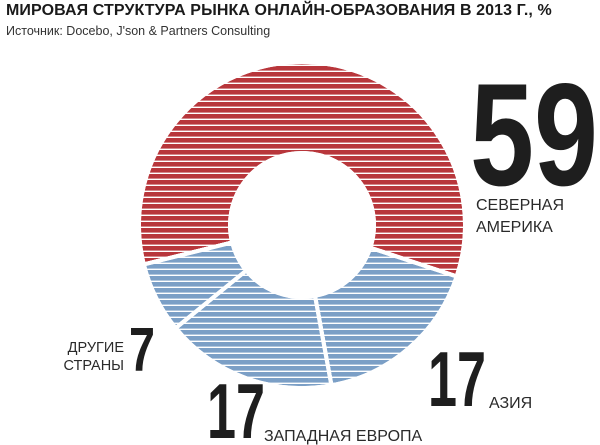 This screenshot has width=600, height=445. I want to click on label-other-countries-line2: СТРАНЫ, so click(93, 366).